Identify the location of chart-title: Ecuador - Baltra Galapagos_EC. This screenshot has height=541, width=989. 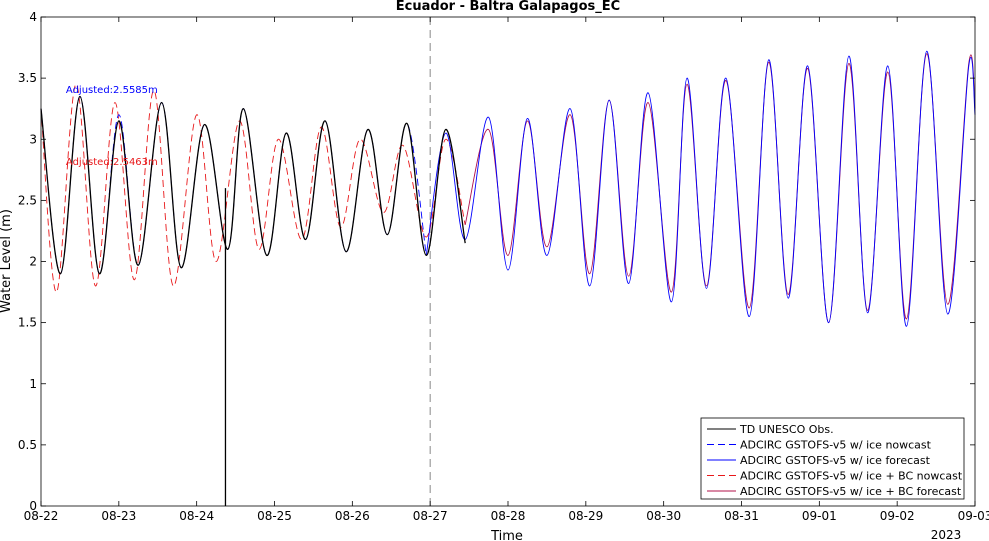
(508, 7).